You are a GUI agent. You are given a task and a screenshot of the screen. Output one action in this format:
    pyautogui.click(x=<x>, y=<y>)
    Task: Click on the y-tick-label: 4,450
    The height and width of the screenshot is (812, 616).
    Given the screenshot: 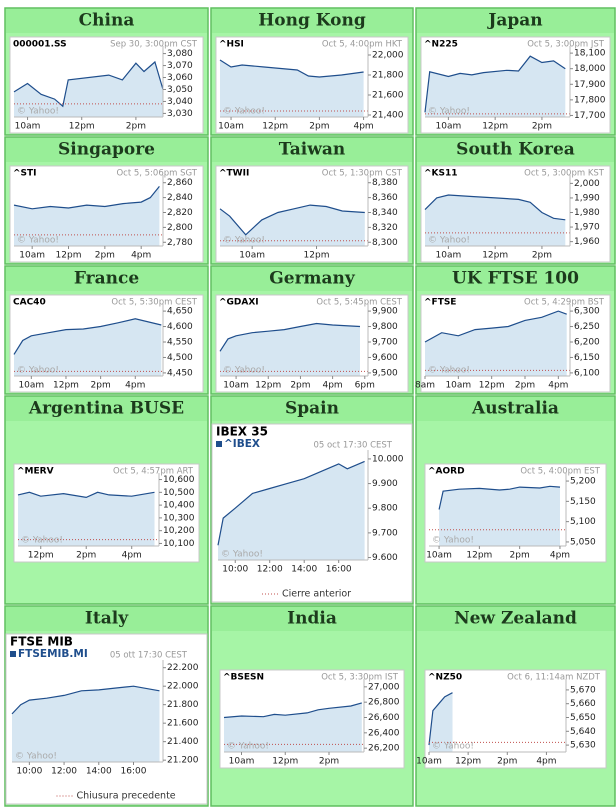 What is the action you would take?
    pyautogui.click(x=180, y=373)
    